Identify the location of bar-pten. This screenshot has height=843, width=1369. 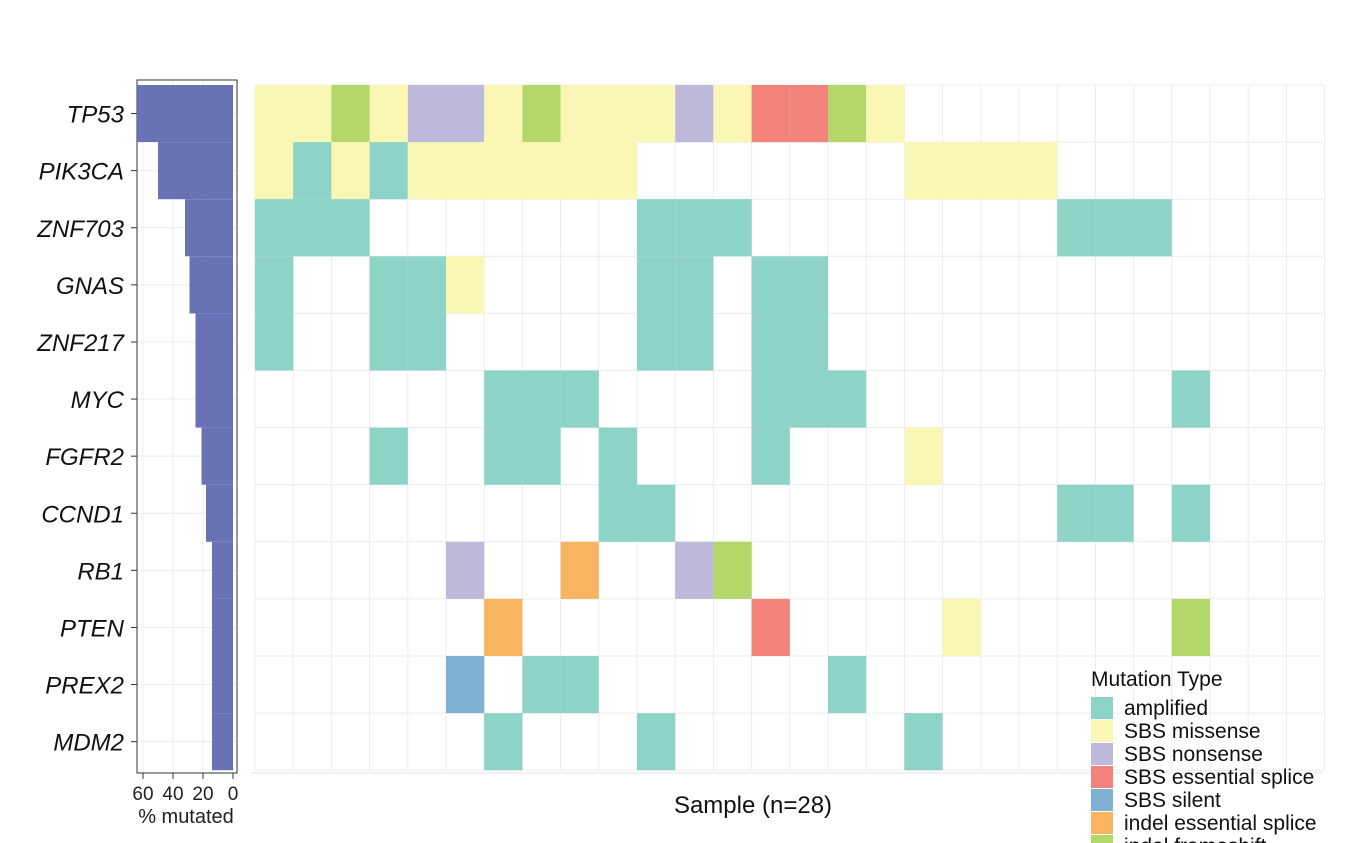
(222, 627).